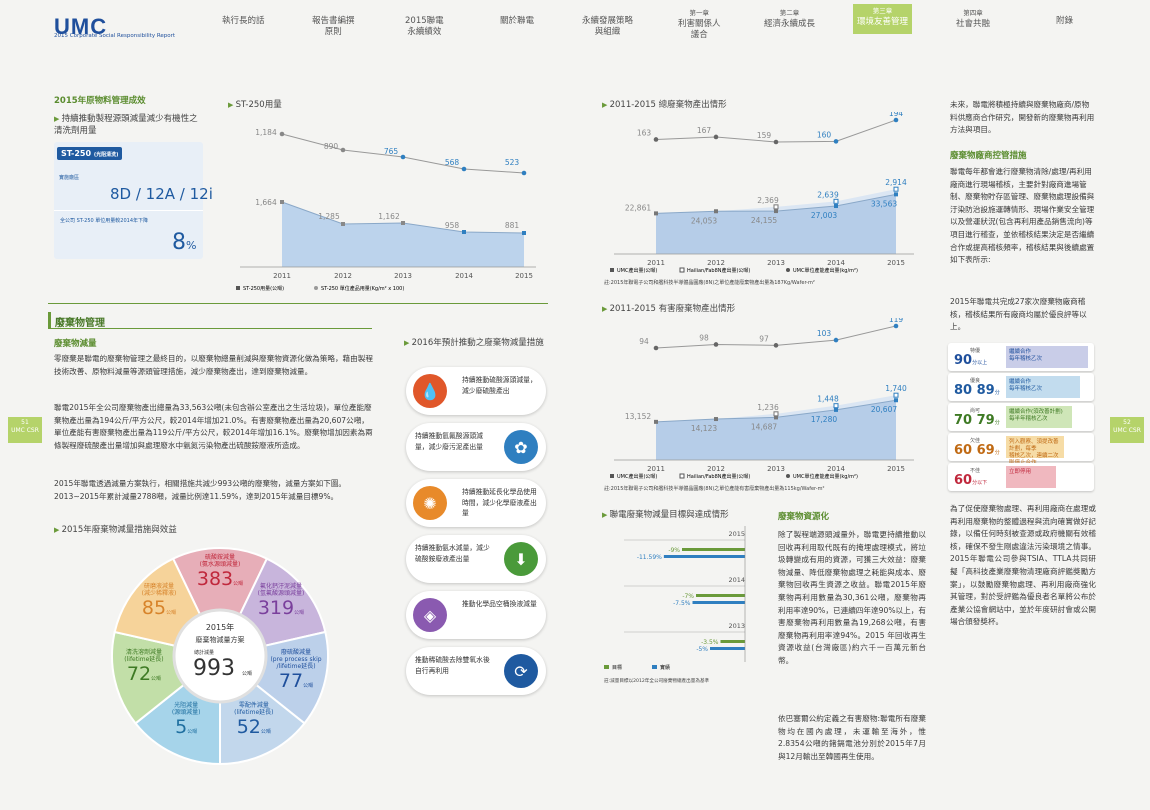  Describe the element at coordinates (424, 26) in the screenshot. I see `nav-sustainability-performance: 2015聯電 永續績效` at that location.